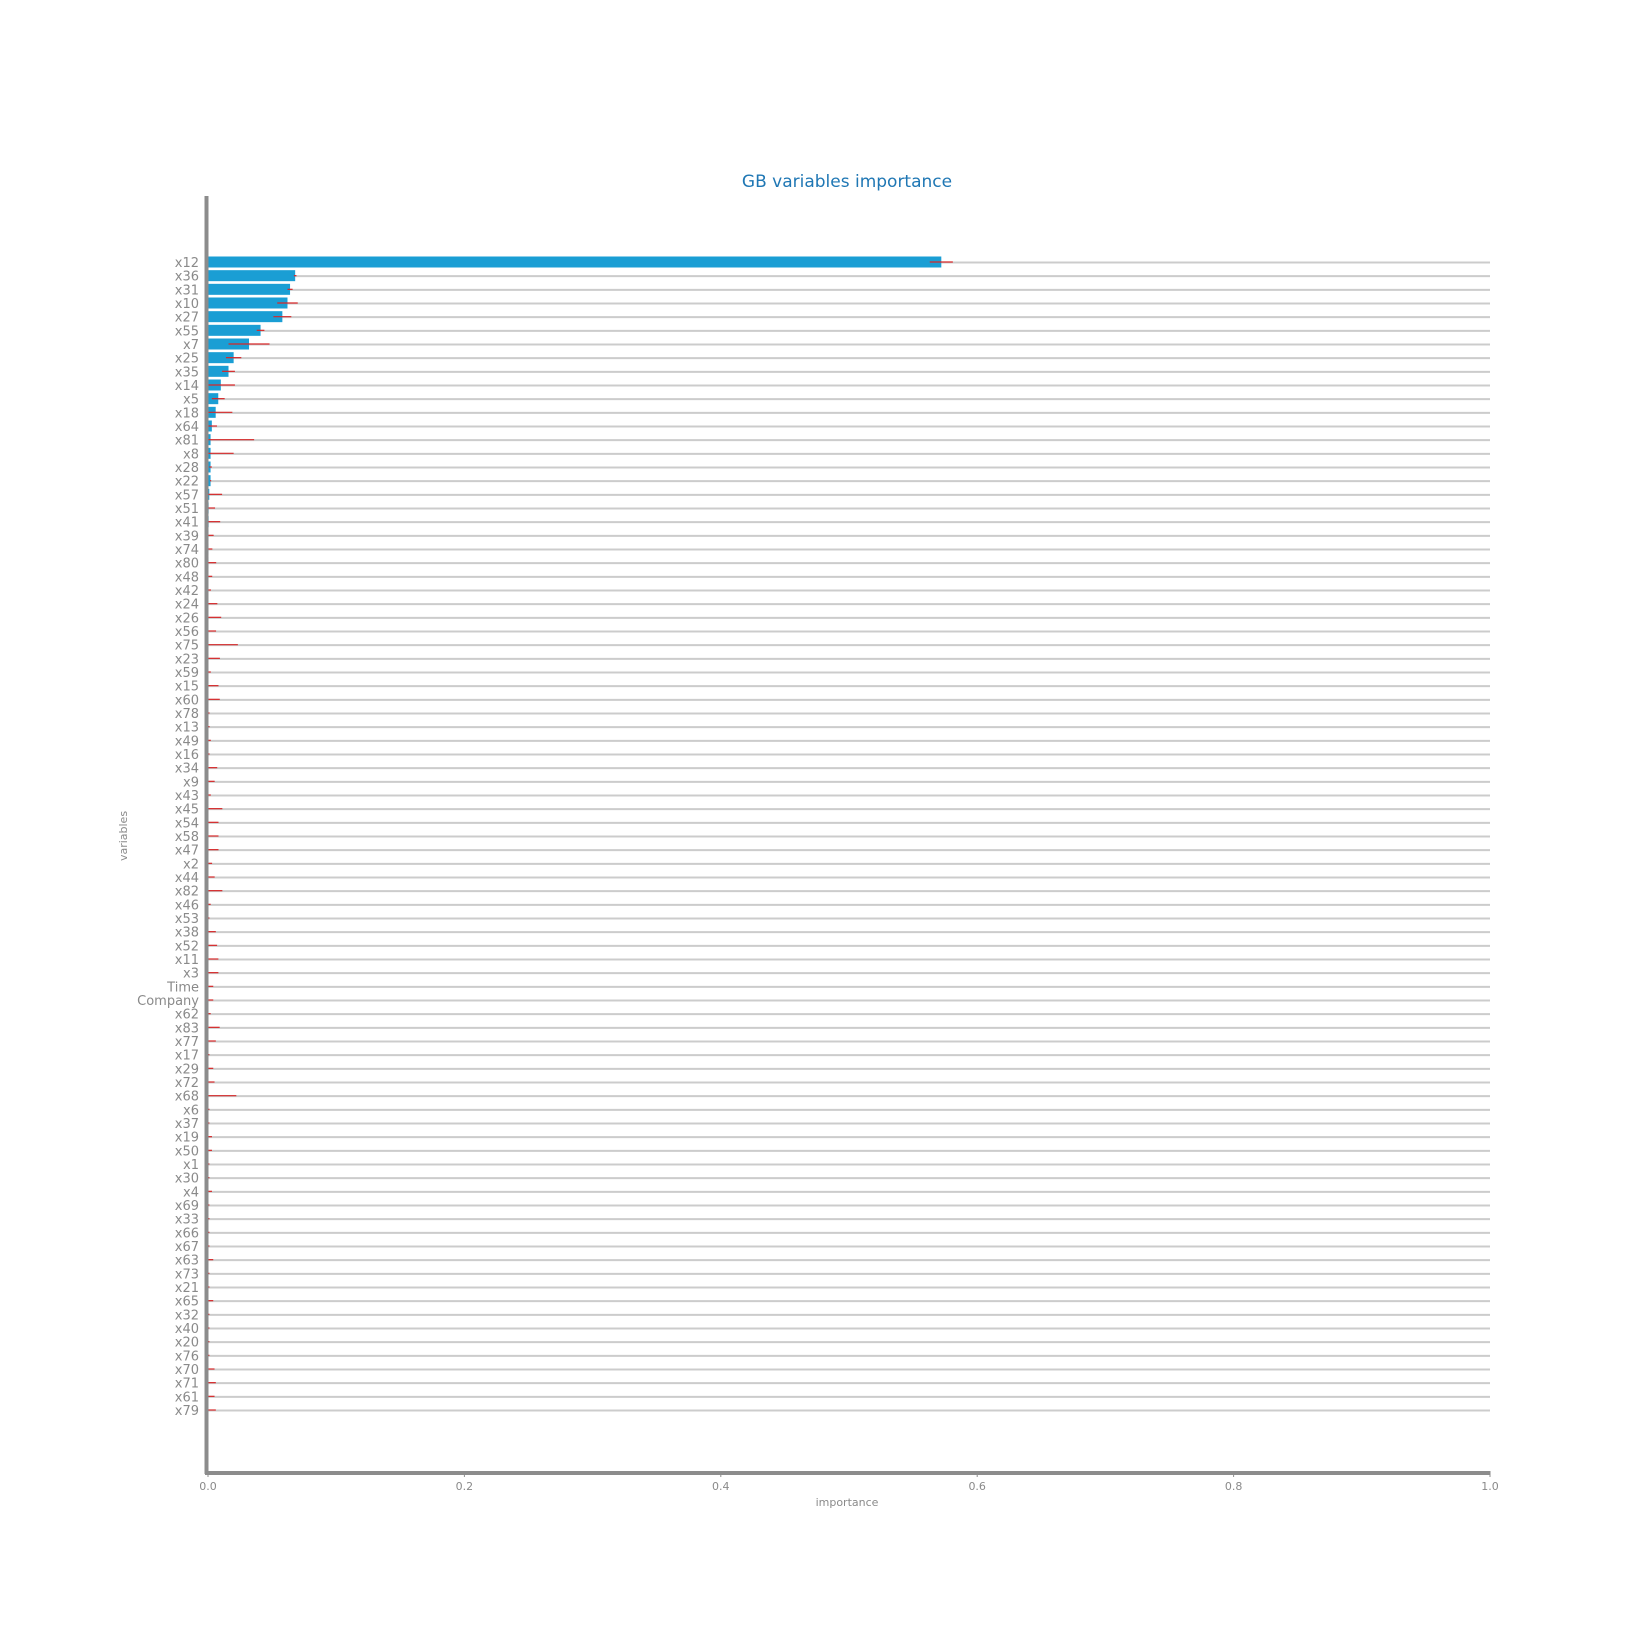 This screenshot has height=1650, width=1650. What do you see at coordinates (187, 905) in the screenshot?
I see `y-tick-label-x46: x46` at bounding box center [187, 905].